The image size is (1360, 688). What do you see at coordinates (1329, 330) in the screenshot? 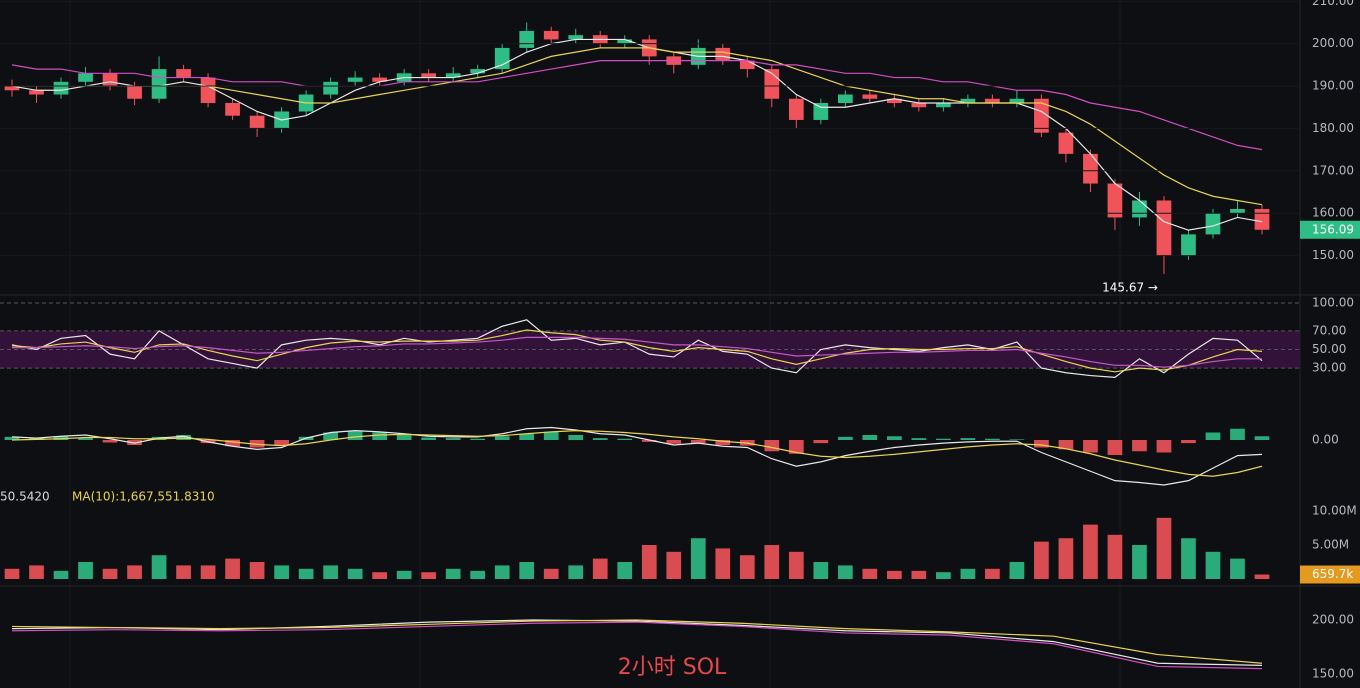
I see `y-tick-label: 70.00` at bounding box center [1329, 330].